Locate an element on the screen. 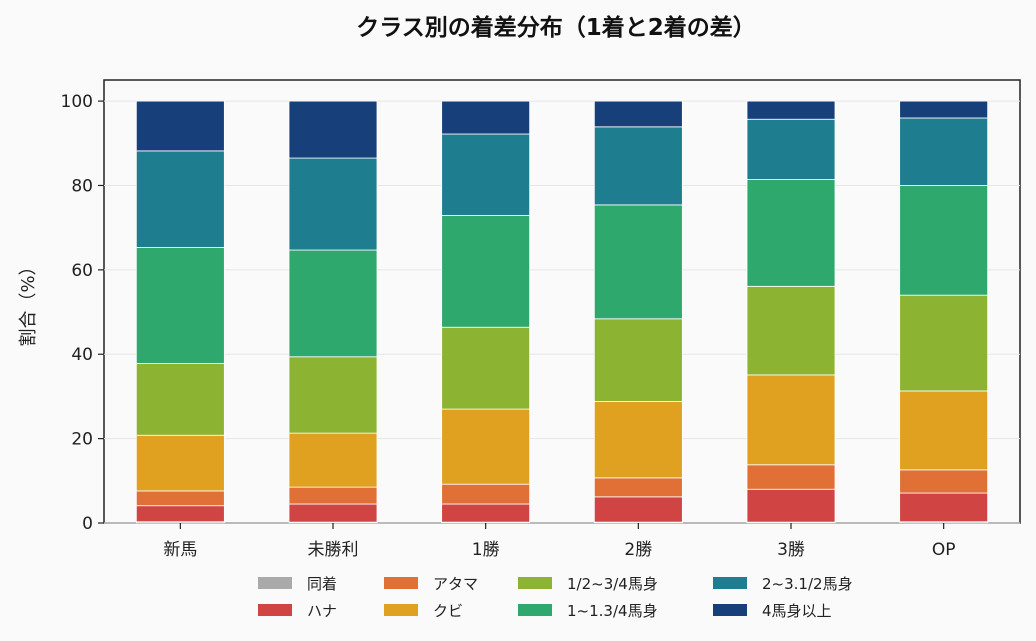  legend-label: 同着 is located at coordinates (322, 584).